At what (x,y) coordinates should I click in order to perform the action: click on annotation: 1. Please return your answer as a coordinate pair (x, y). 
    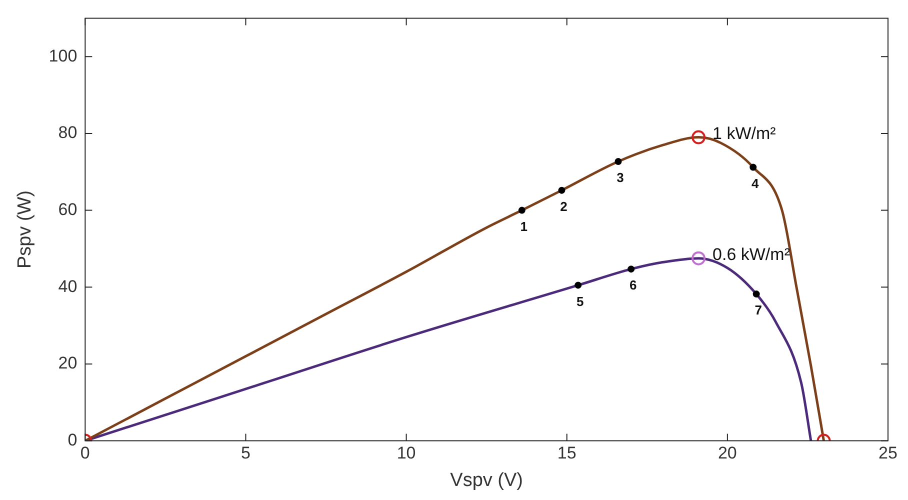
    Looking at the image, I should click on (524, 226).